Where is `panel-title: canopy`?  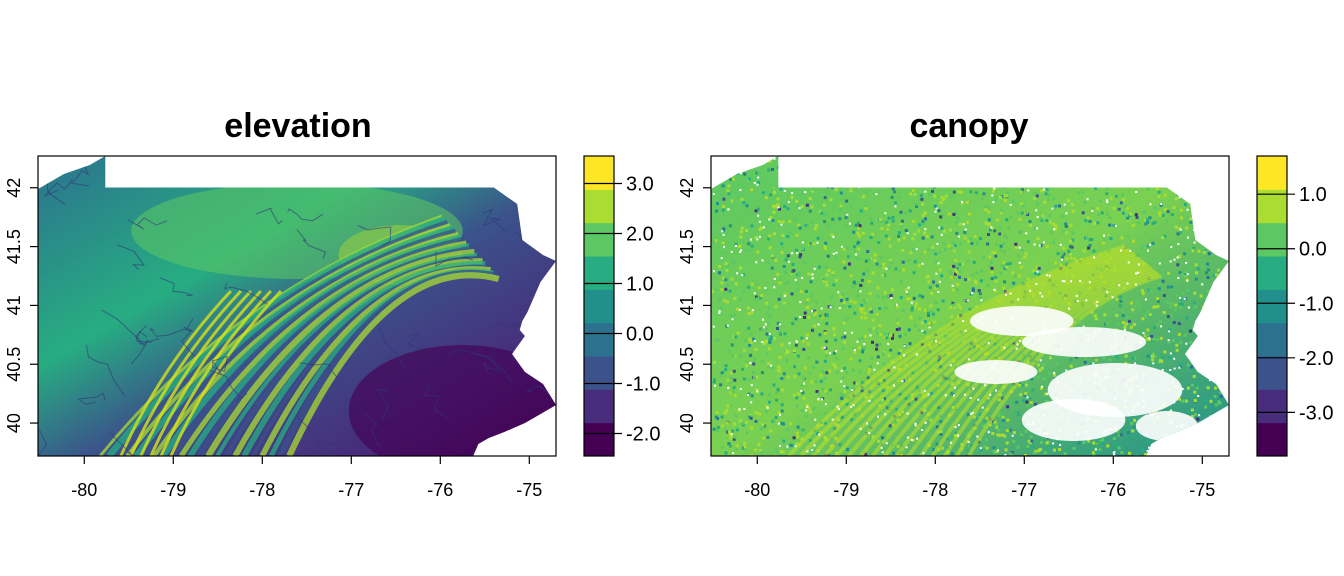 panel-title: canopy is located at coordinates (968, 126).